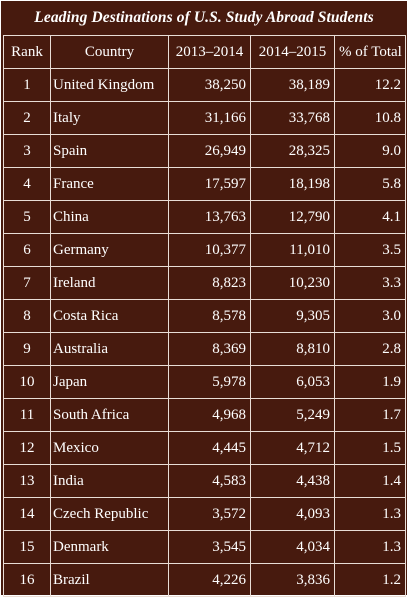 This screenshot has height=597, width=408. What do you see at coordinates (109, 118) in the screenshot?
I see `country-cell: Italy` at bounding box center [109, 118].